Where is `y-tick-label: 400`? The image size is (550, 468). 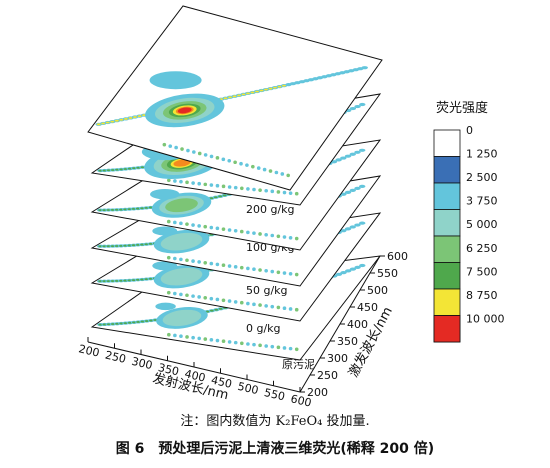 y-tick-label: 400 is located at coordinates (357, 324).